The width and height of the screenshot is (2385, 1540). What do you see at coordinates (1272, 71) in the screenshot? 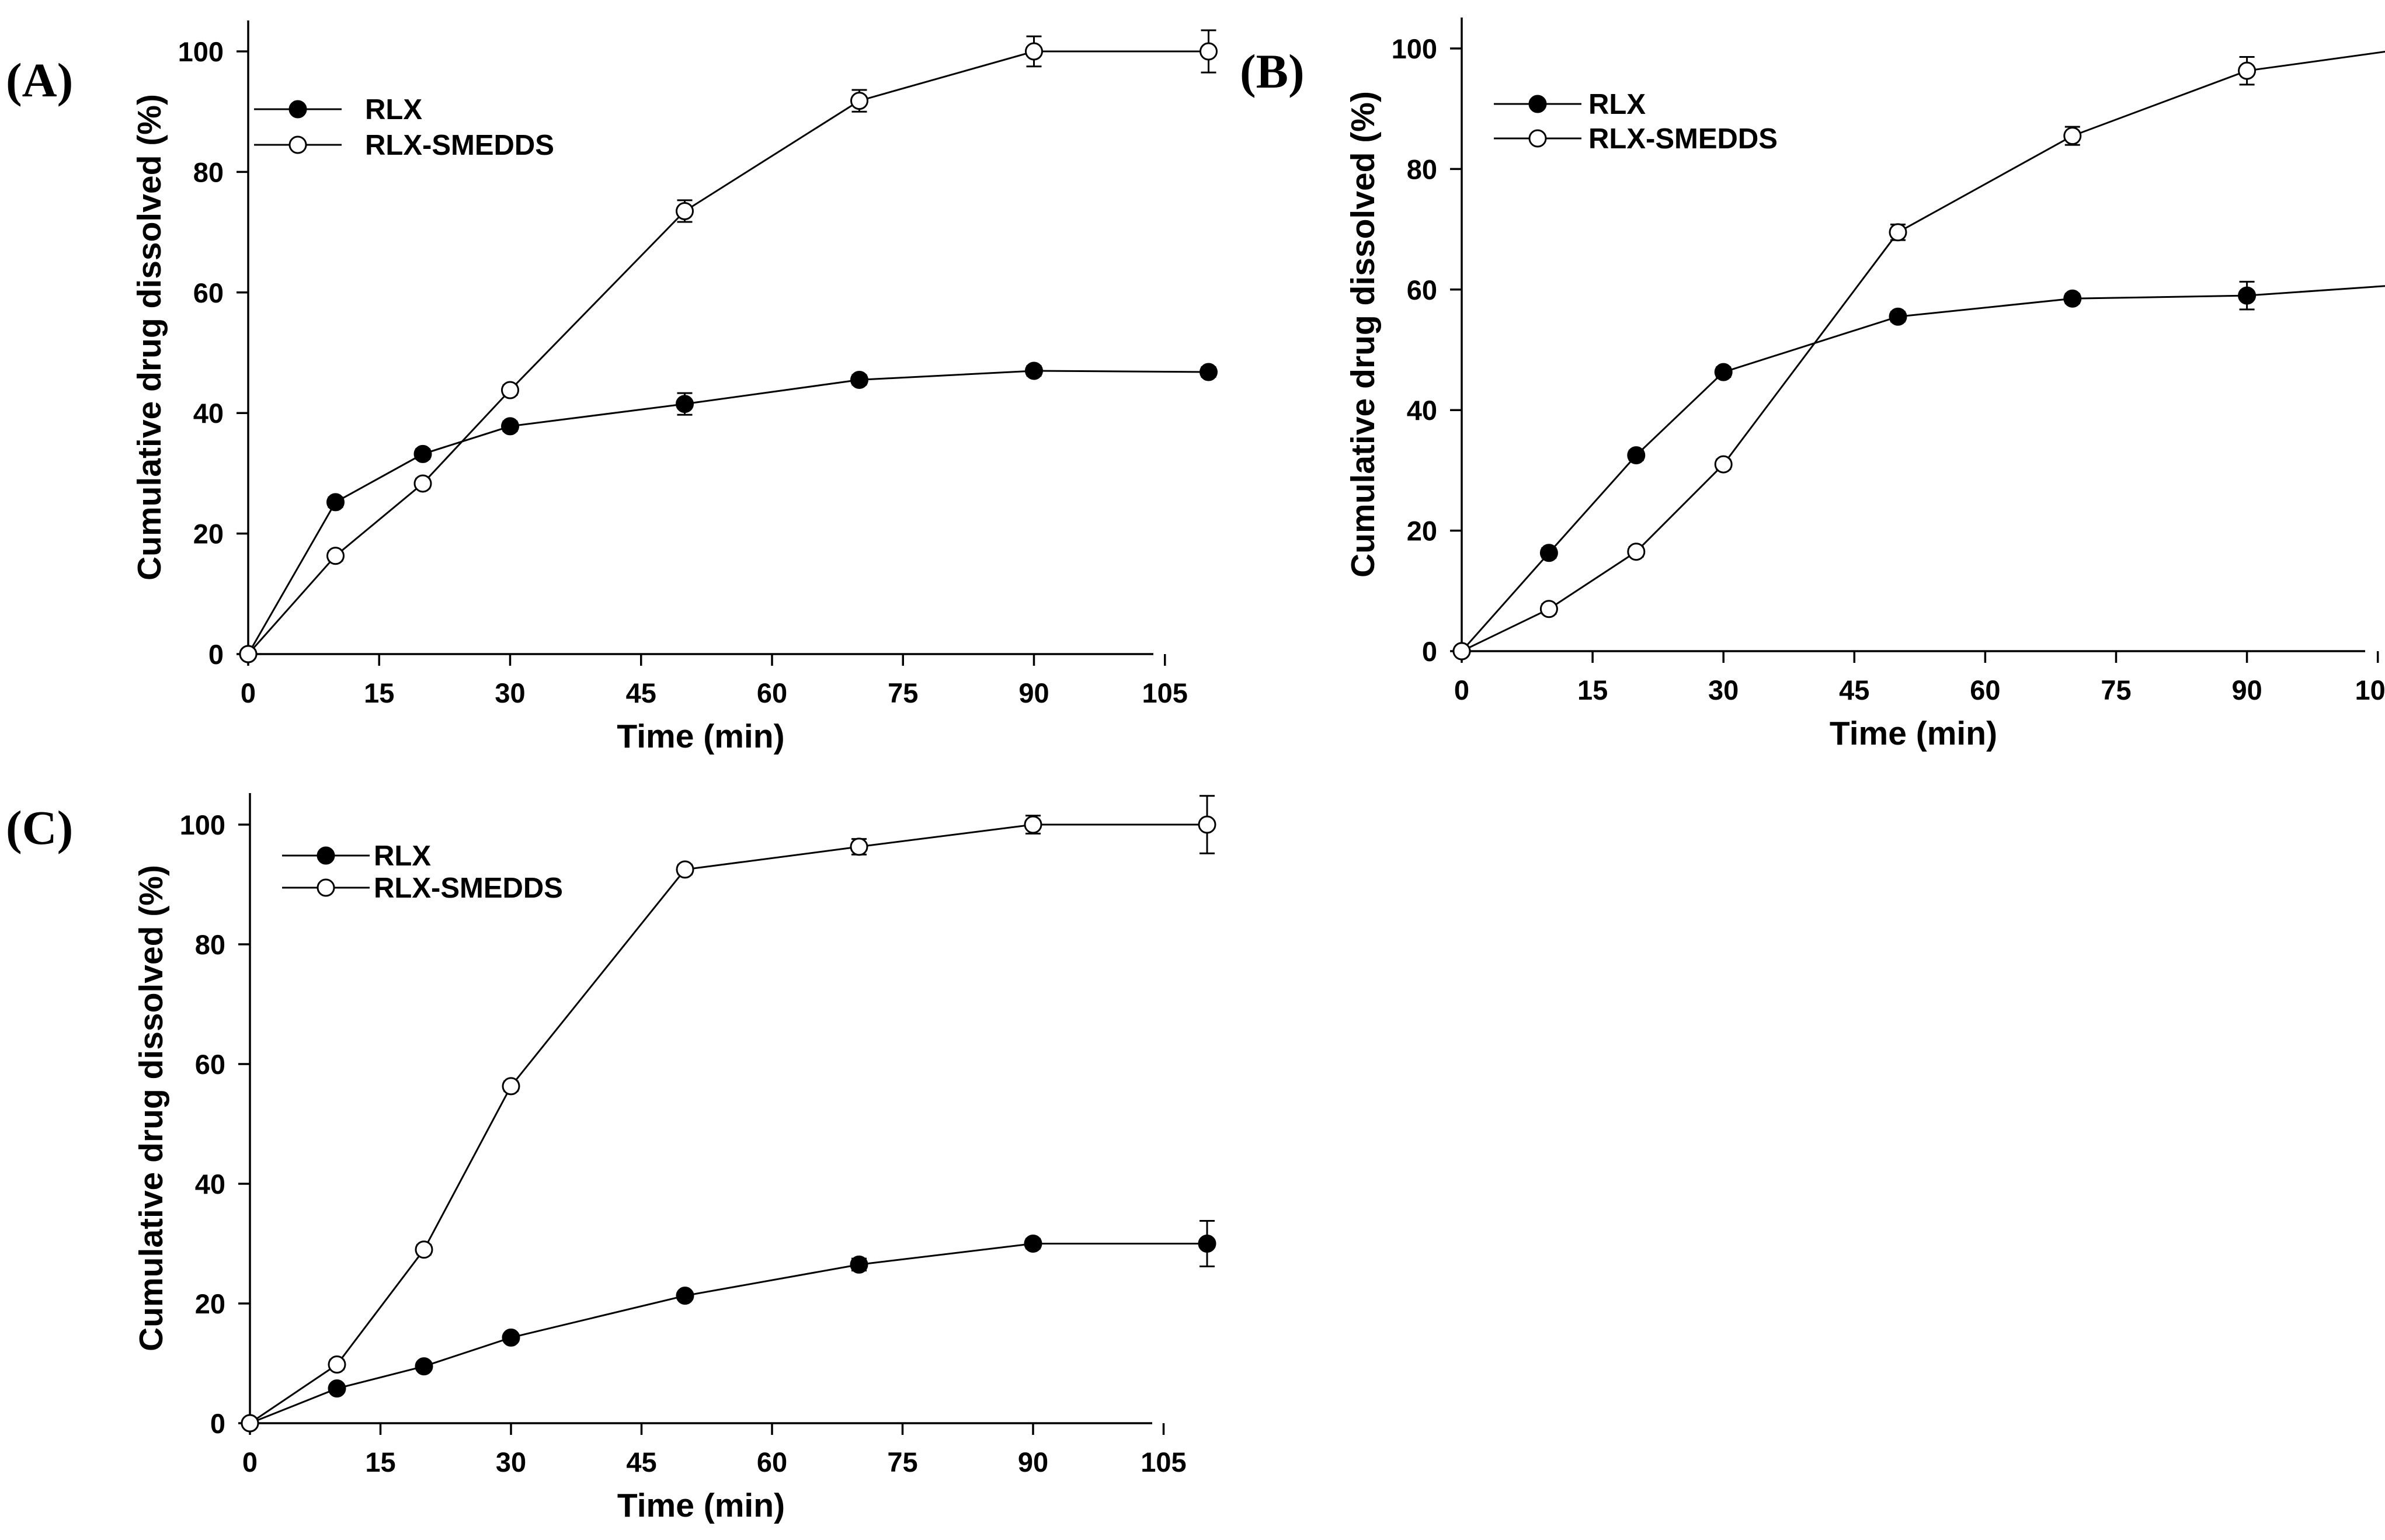
I see `panel-label: (B)` at bounding box center [1272, 71].